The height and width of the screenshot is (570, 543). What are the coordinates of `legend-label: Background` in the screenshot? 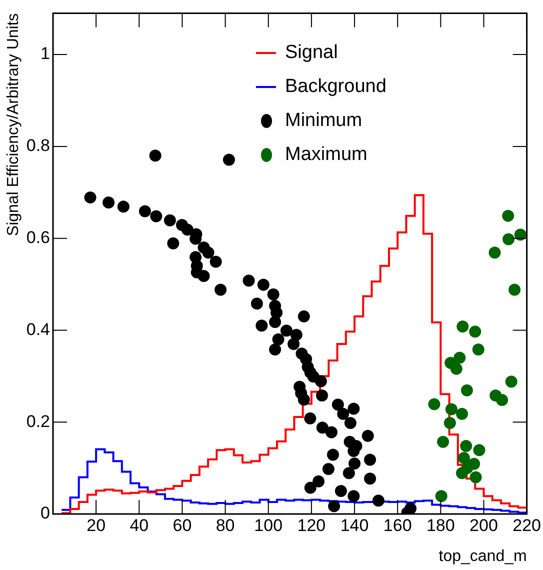 It's located at (335, 87).